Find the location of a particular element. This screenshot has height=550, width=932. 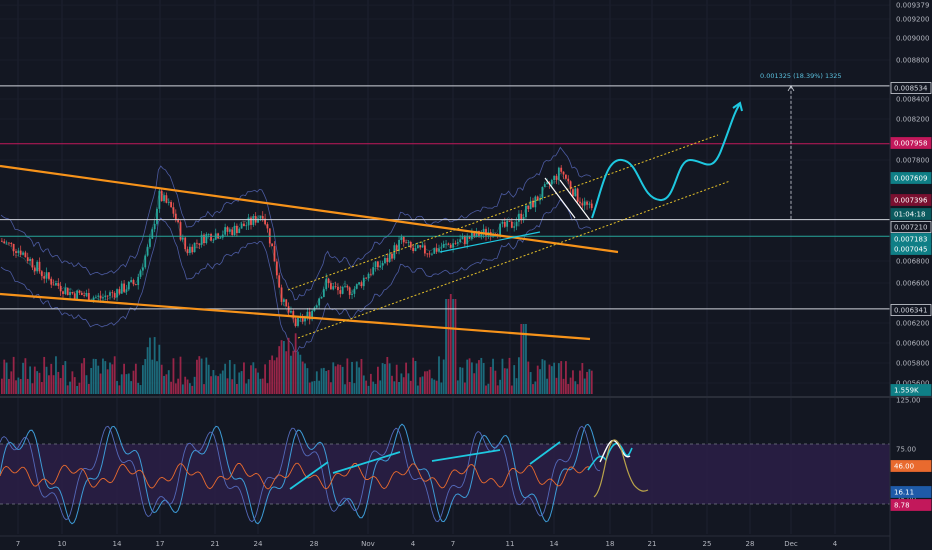

projection-path is located at coordinates (666, 161).